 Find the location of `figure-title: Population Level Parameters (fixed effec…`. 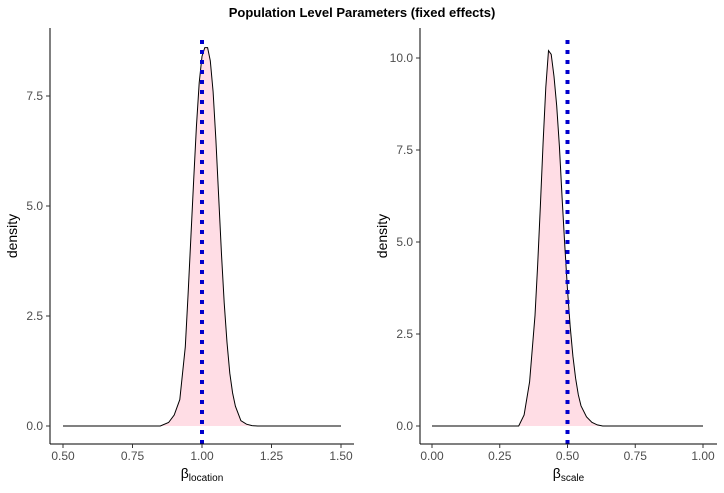

figure-title: Population Level Parameters (fixed effec… is located at coordinates (362, 12).